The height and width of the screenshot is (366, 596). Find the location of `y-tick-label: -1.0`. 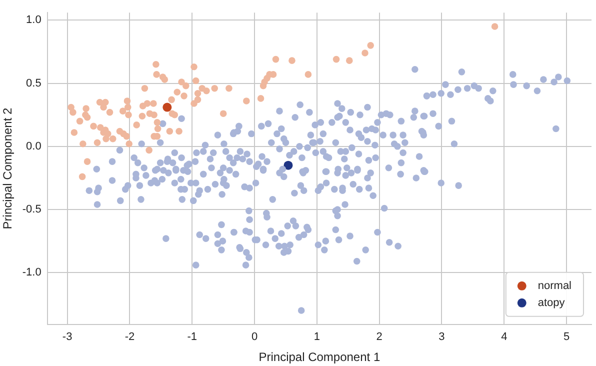

y-tick-label: -1.0 is located at coordinates (32, 272).